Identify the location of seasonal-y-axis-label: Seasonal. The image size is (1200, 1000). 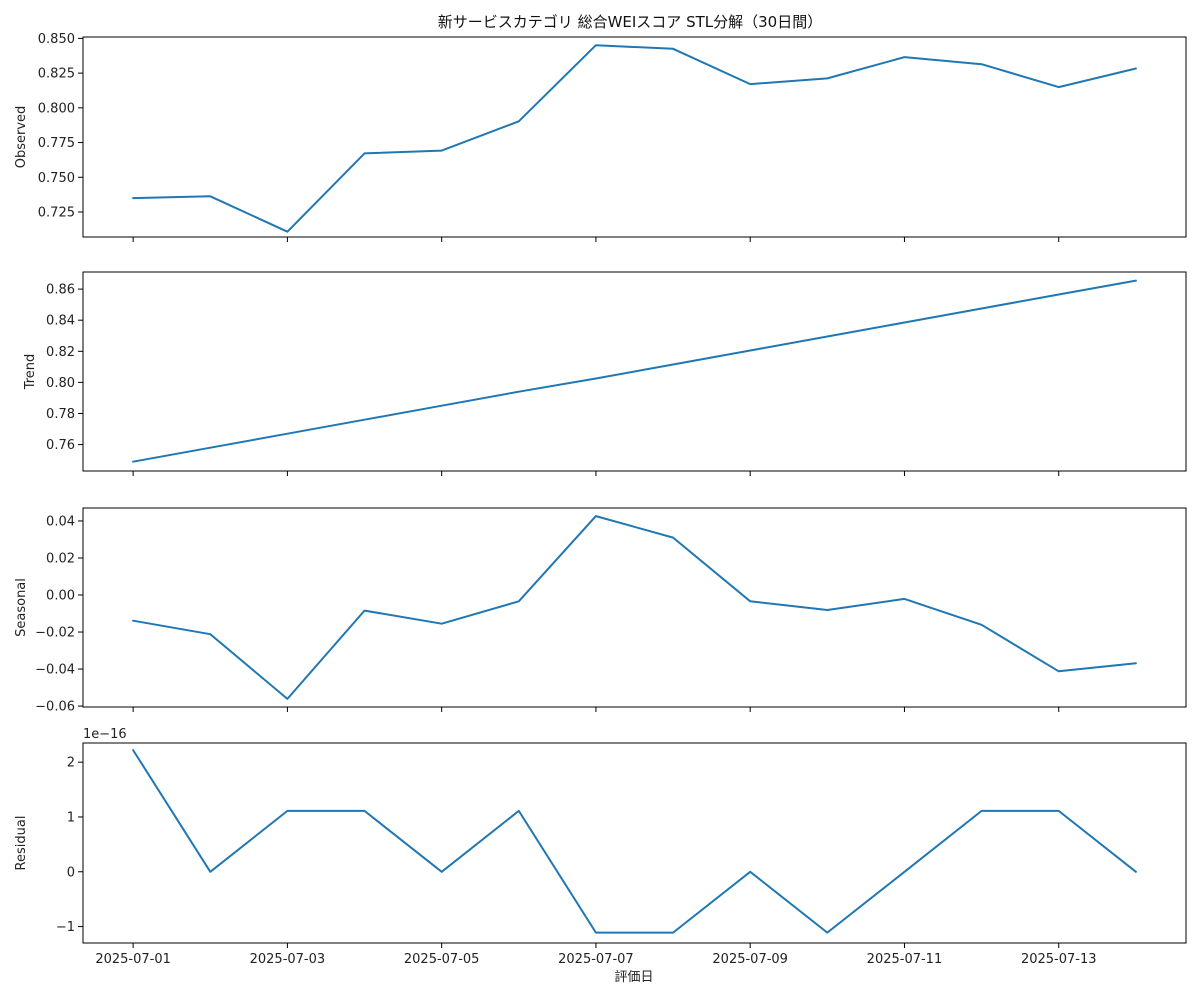
(21, 607).